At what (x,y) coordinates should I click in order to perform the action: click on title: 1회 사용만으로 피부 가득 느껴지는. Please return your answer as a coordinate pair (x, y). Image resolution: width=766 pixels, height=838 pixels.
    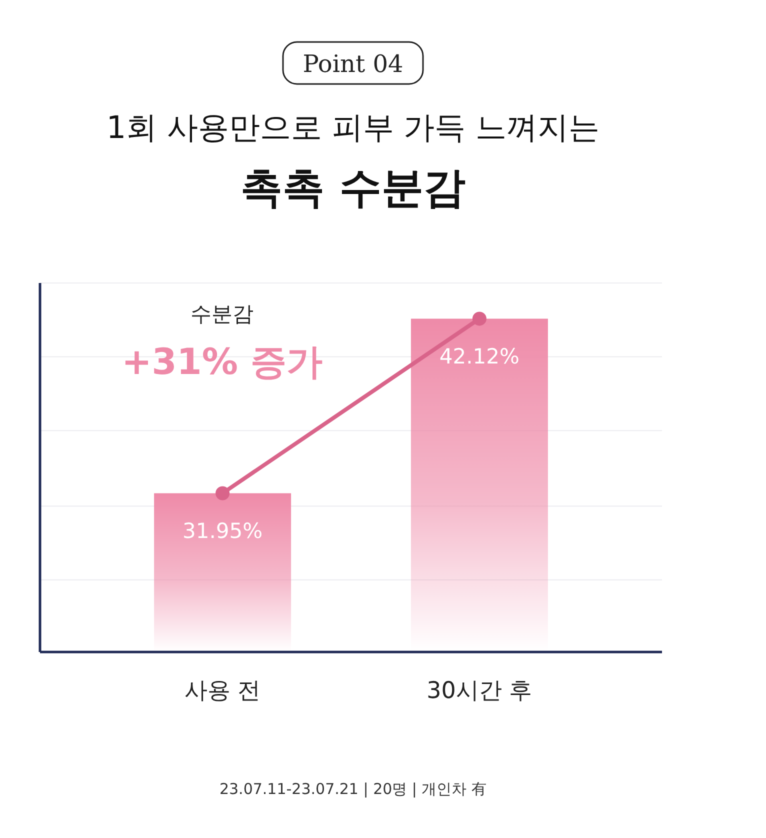
    Looking at the image, I should click on (353, 128).